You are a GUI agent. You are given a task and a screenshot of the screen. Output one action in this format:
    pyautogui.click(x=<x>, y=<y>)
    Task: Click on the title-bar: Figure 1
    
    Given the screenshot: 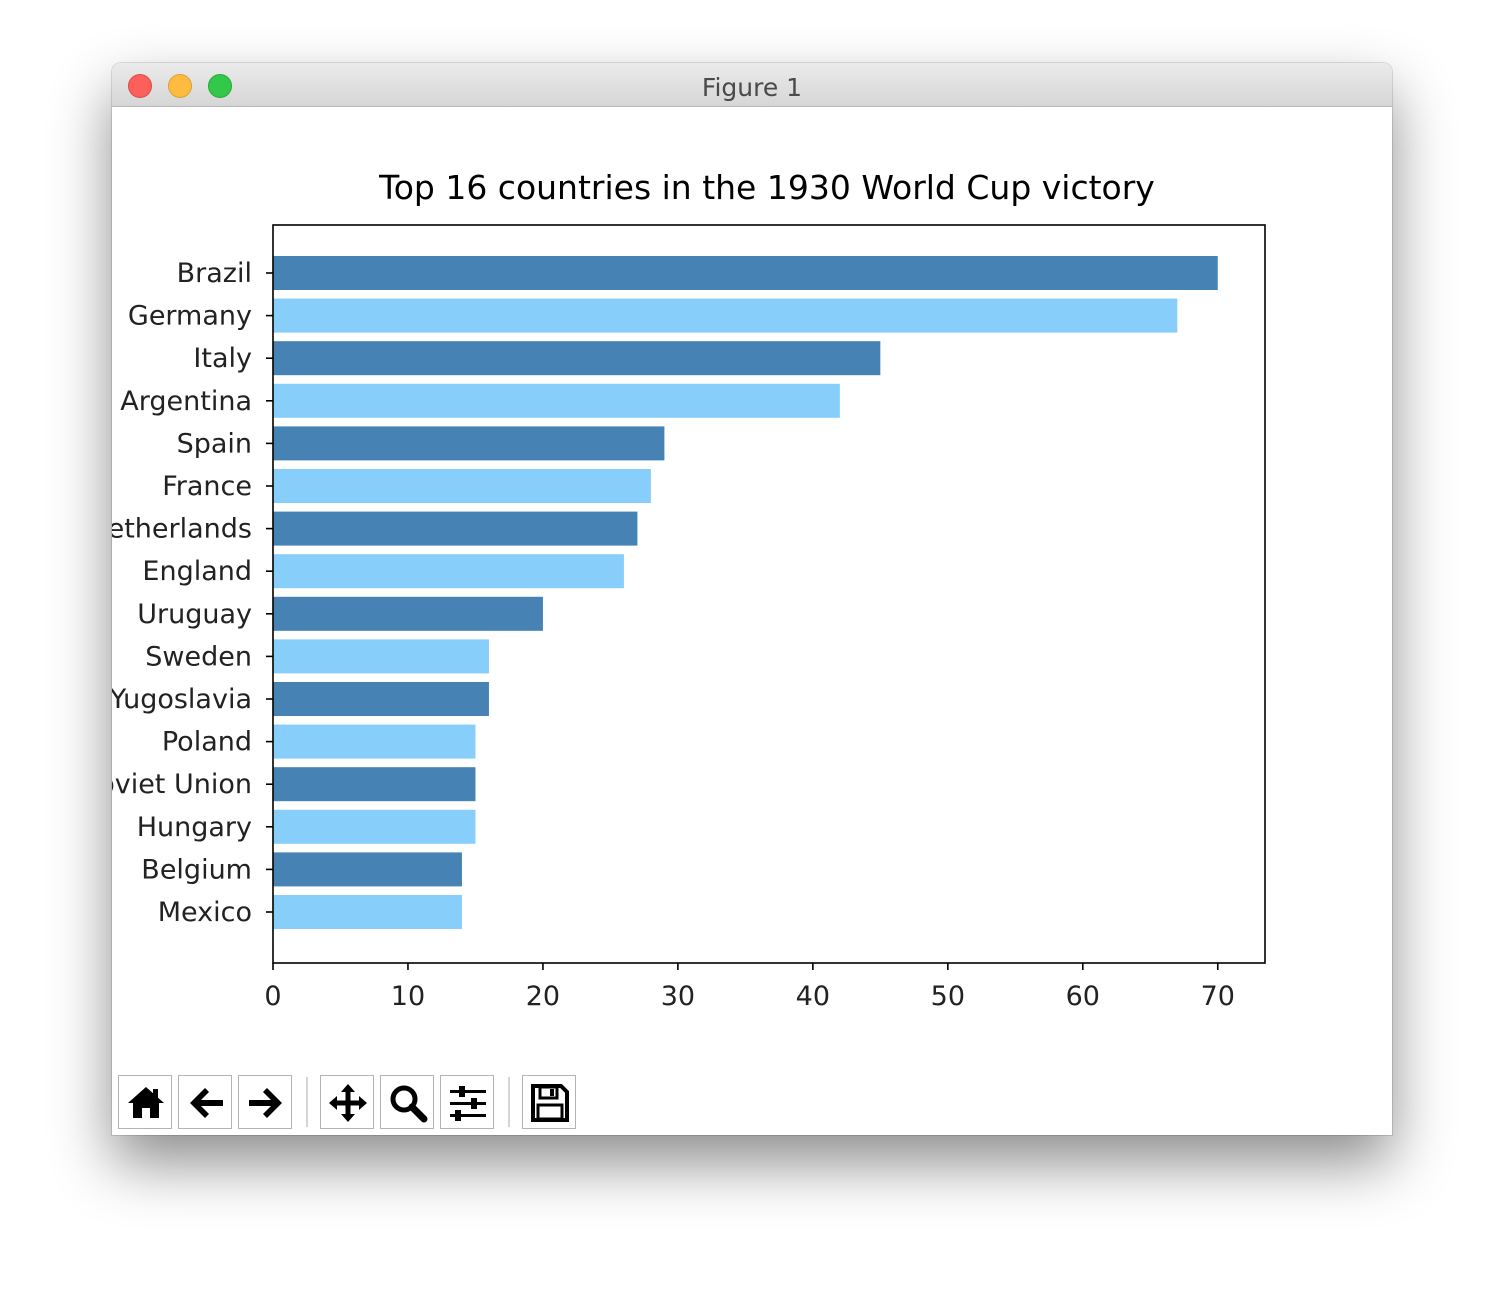 What is the action you would take?
    pyautogui.click(x=752, y=85)
    